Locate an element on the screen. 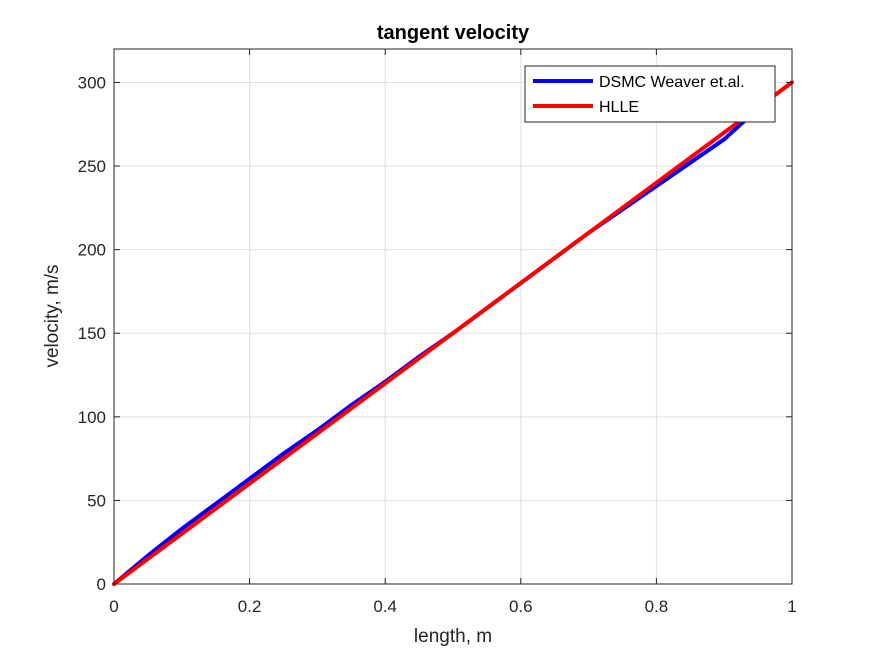  x-tick-label: 0.2 is located at coordinates (250, 606).